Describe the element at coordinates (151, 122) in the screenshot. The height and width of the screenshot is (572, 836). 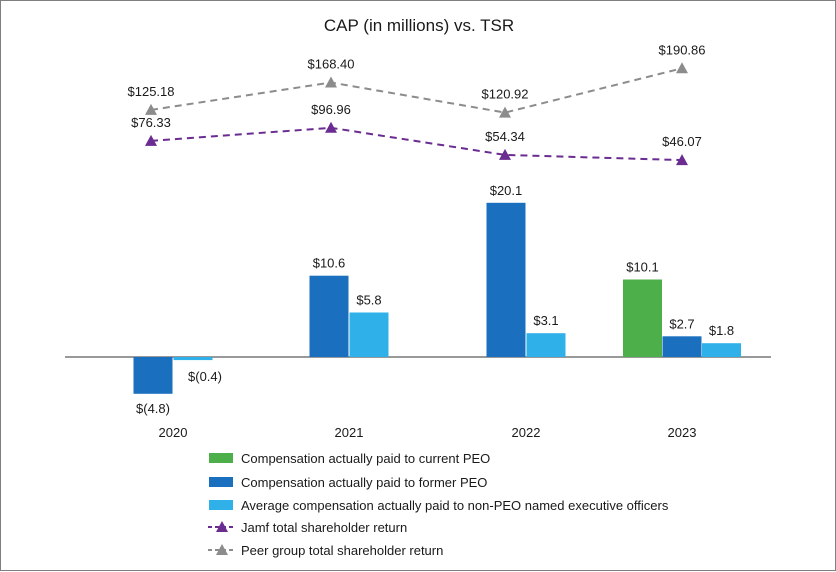
I see `tsr-label-0-2020: $76.33` at that location.